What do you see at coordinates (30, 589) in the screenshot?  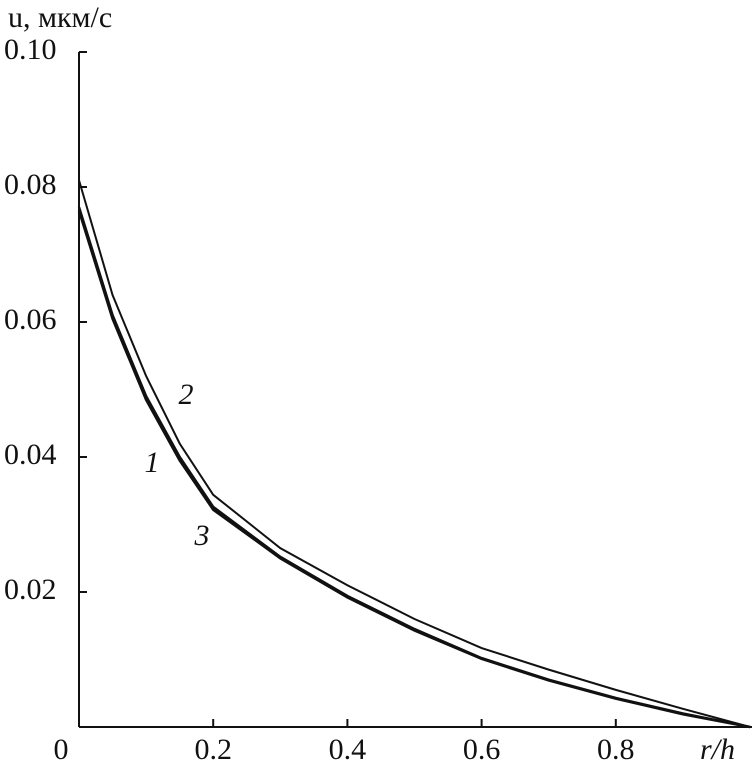 I see `y-tick-label: 0.02` at bounding box center [30, 589].